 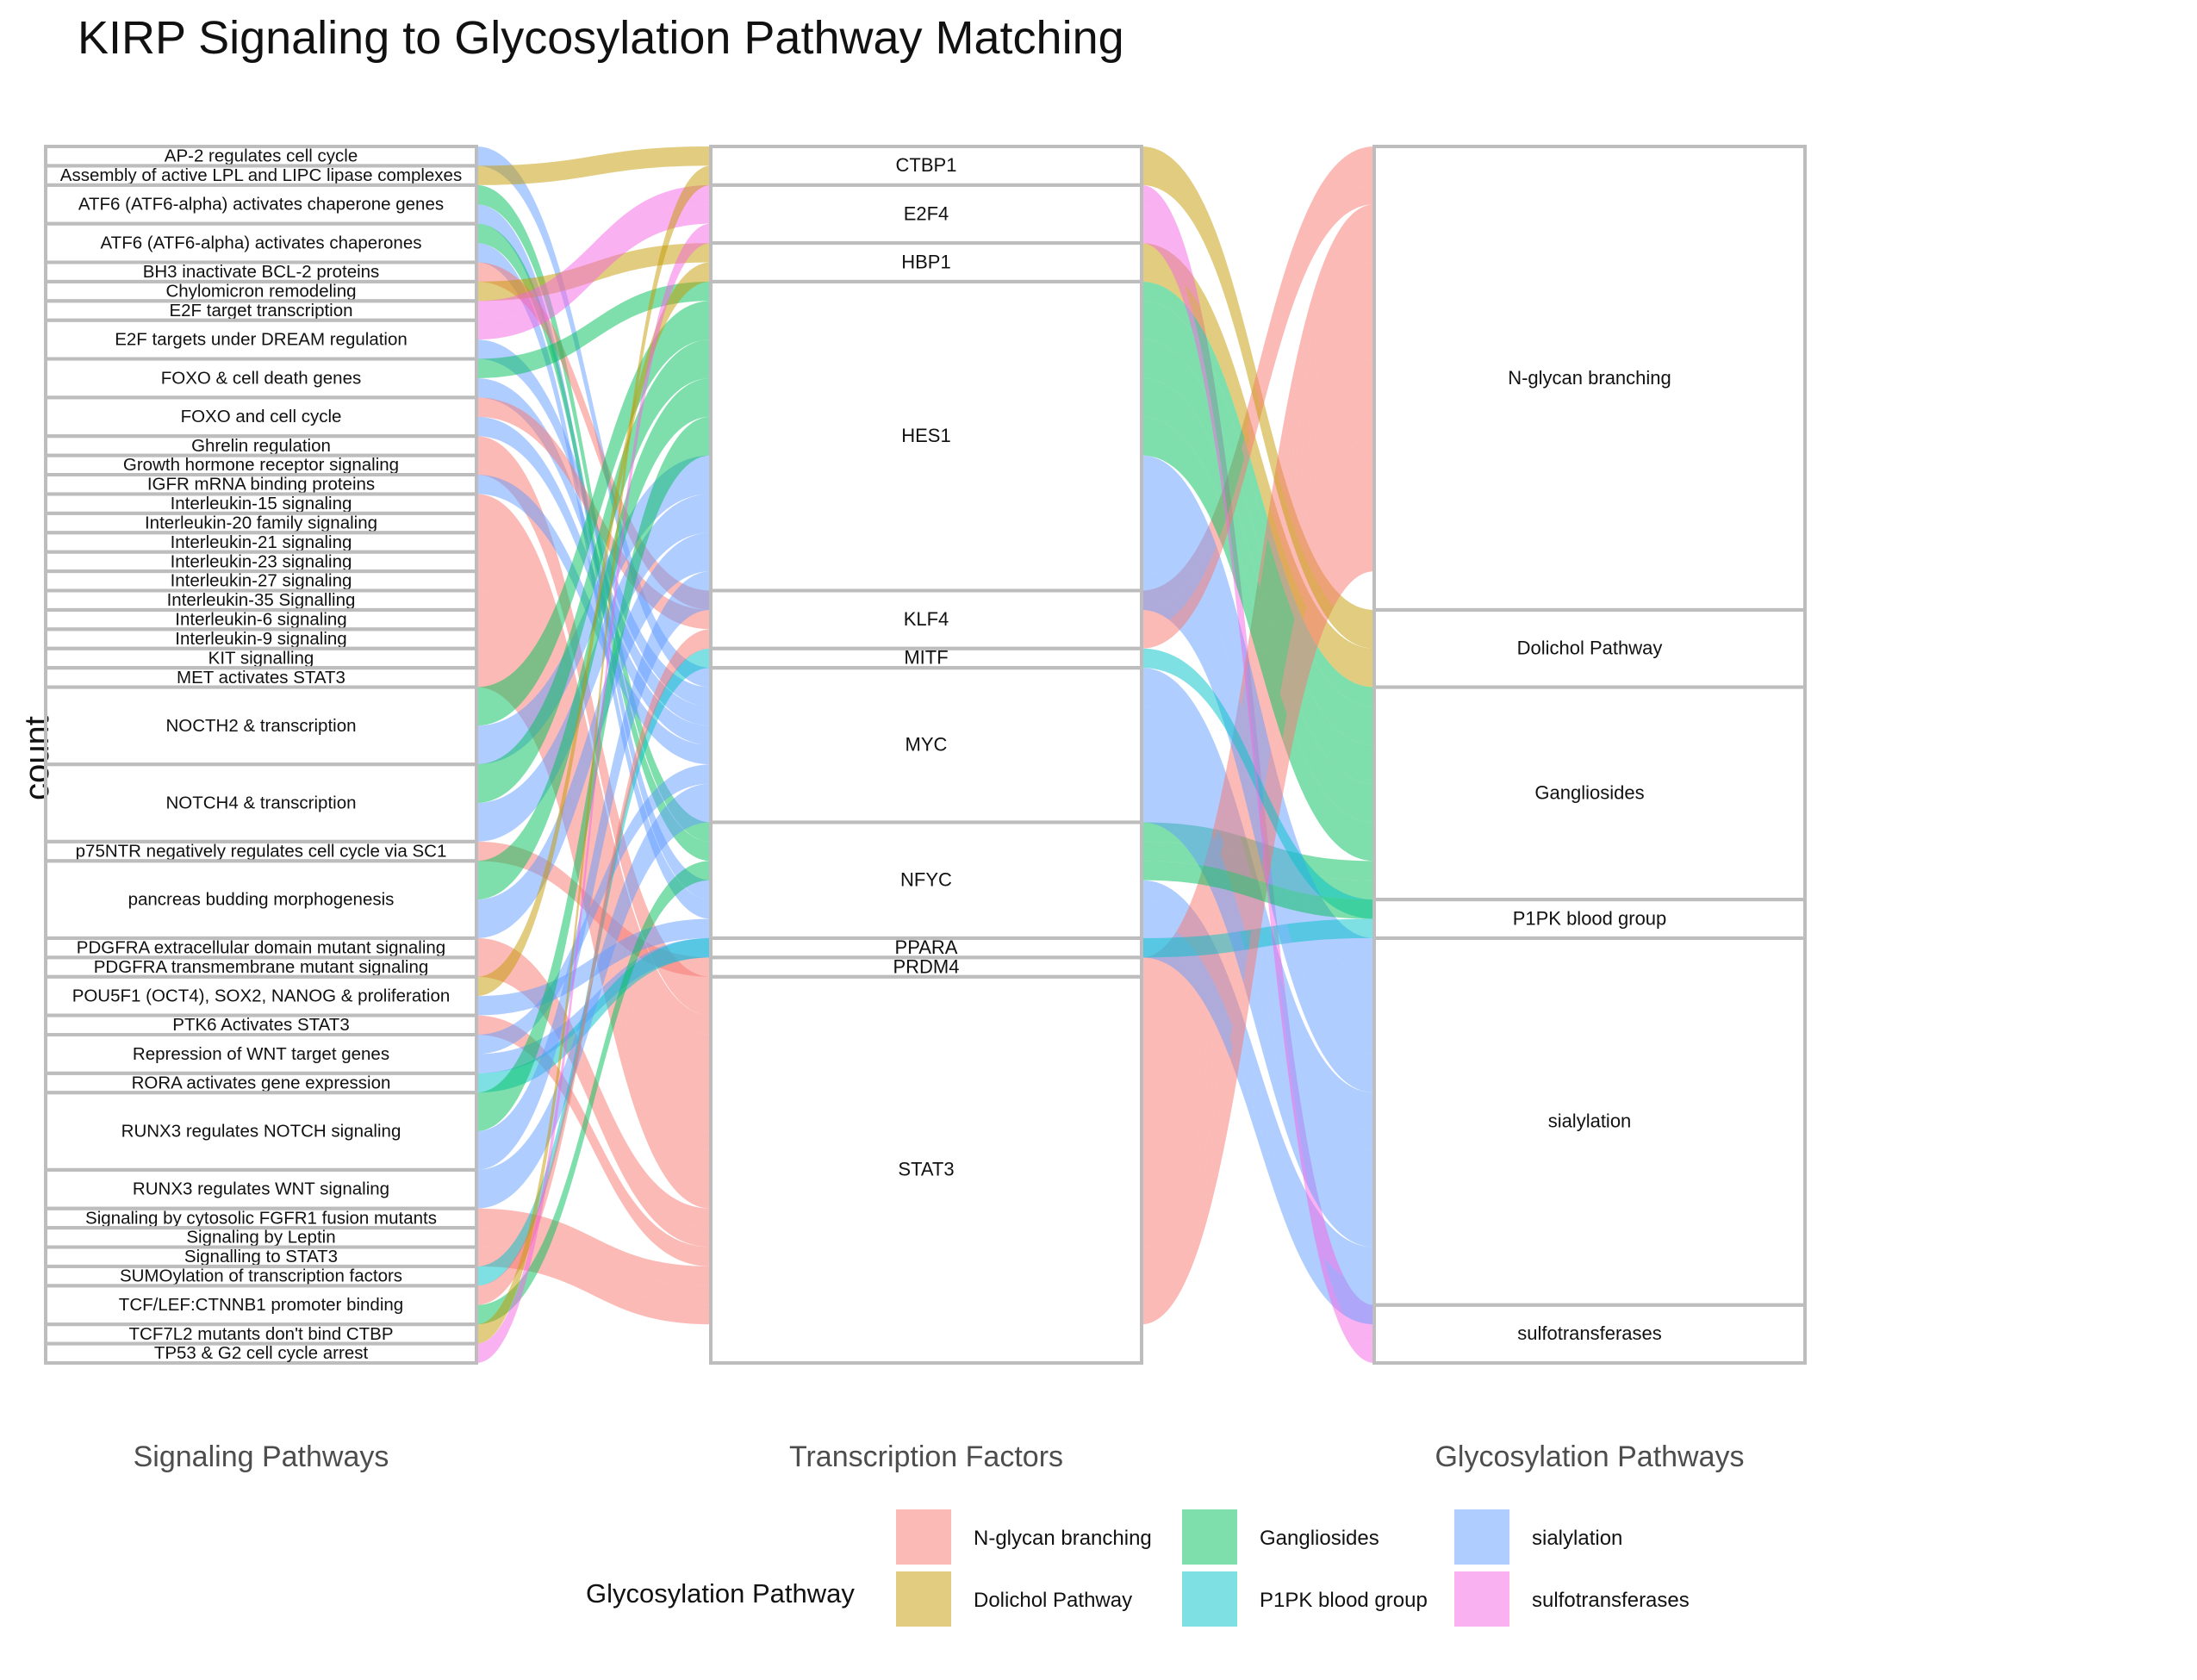 I want to click on flow-e2f-targets-under-dream-regulation-to-e2f4, so click(x=593, y=272).